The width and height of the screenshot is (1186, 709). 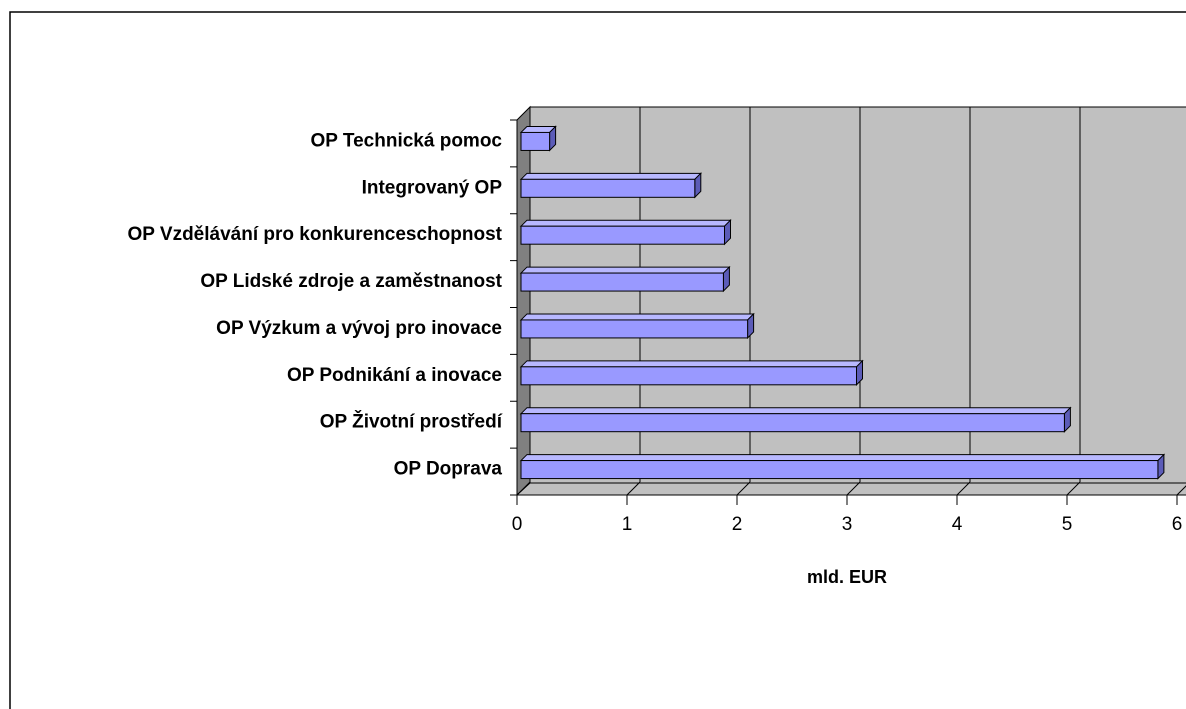 What do you see at coordinates (847, 524) in the screenshot?
I see `x-tick-label: 3` at bounding box center [847, 524].